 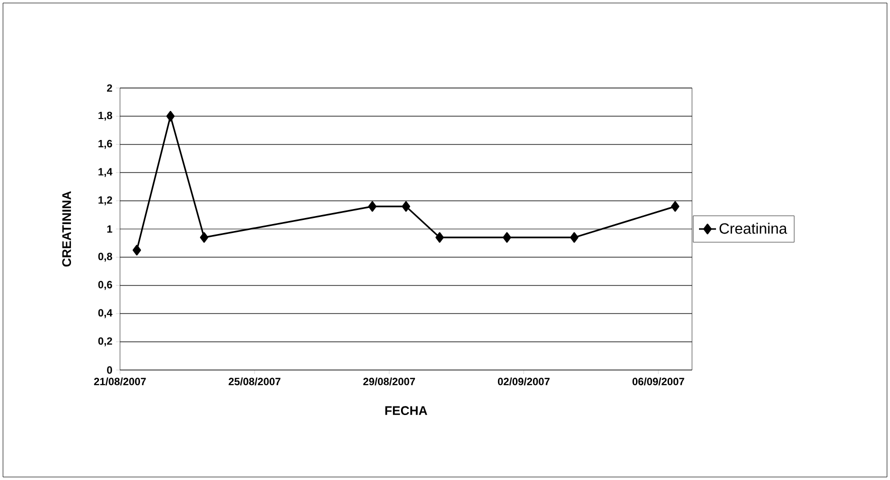 What do you see at coordinates (105, 313) in the screenshot?
I see `y-tick-label: 0,4` at bounding box center [105, 313].